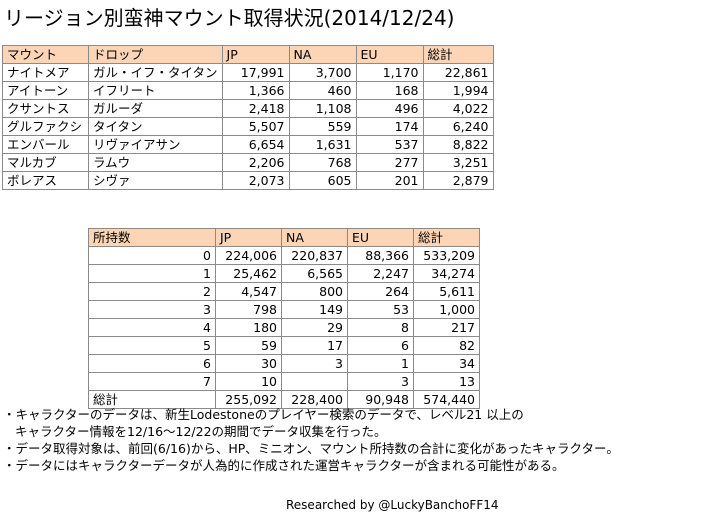  What do you see at coordinates (152, 381) in the screenshot?
I see `count-value: 7` at bounding box center [152, 381].